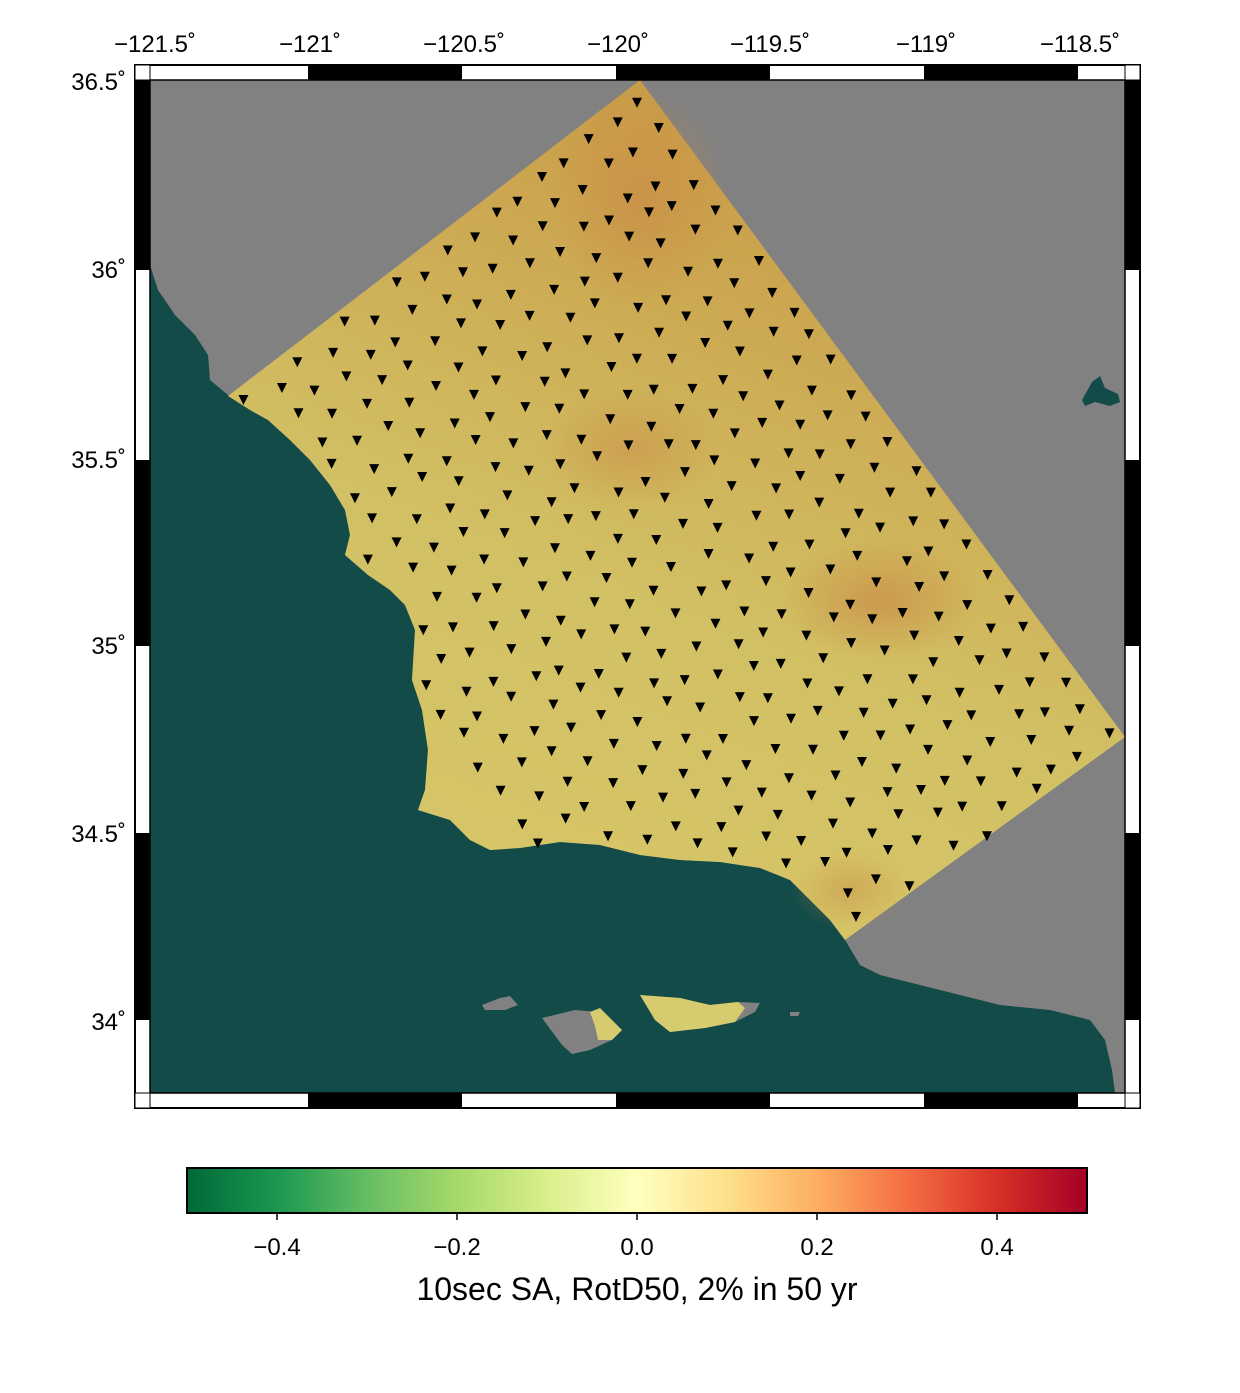 Image resolution: width=1240 pixels, height=1393 pixels. What do you see at coordinates (500, 1003) in the screenshot?
I see `island-west` at bounding box center [500, 1003].